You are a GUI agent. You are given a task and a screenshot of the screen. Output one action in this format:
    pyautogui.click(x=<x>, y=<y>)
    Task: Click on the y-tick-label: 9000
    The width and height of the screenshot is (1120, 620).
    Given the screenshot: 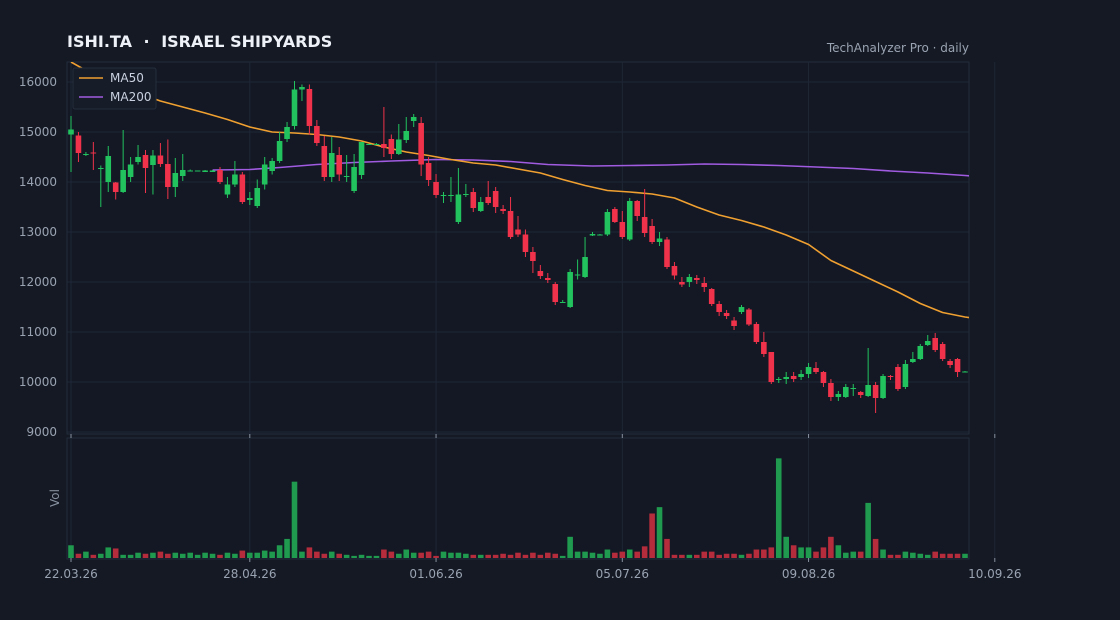 What is the action you would take?
    pyautogui.click(x=41, y=432)
    